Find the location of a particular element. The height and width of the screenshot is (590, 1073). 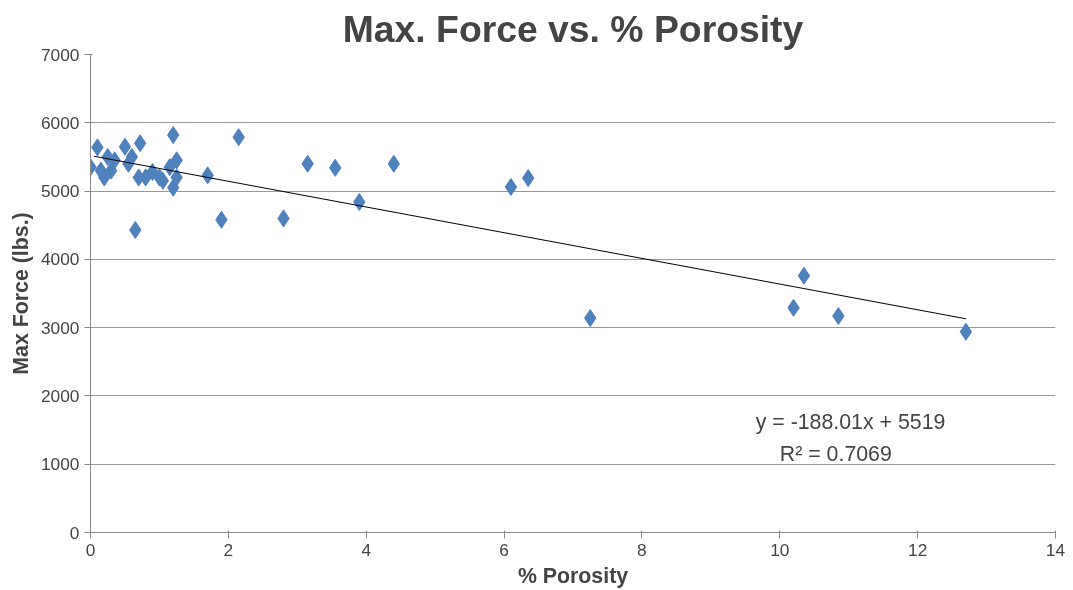

x-tick-label: 8 is located at coordinates (642, 549).